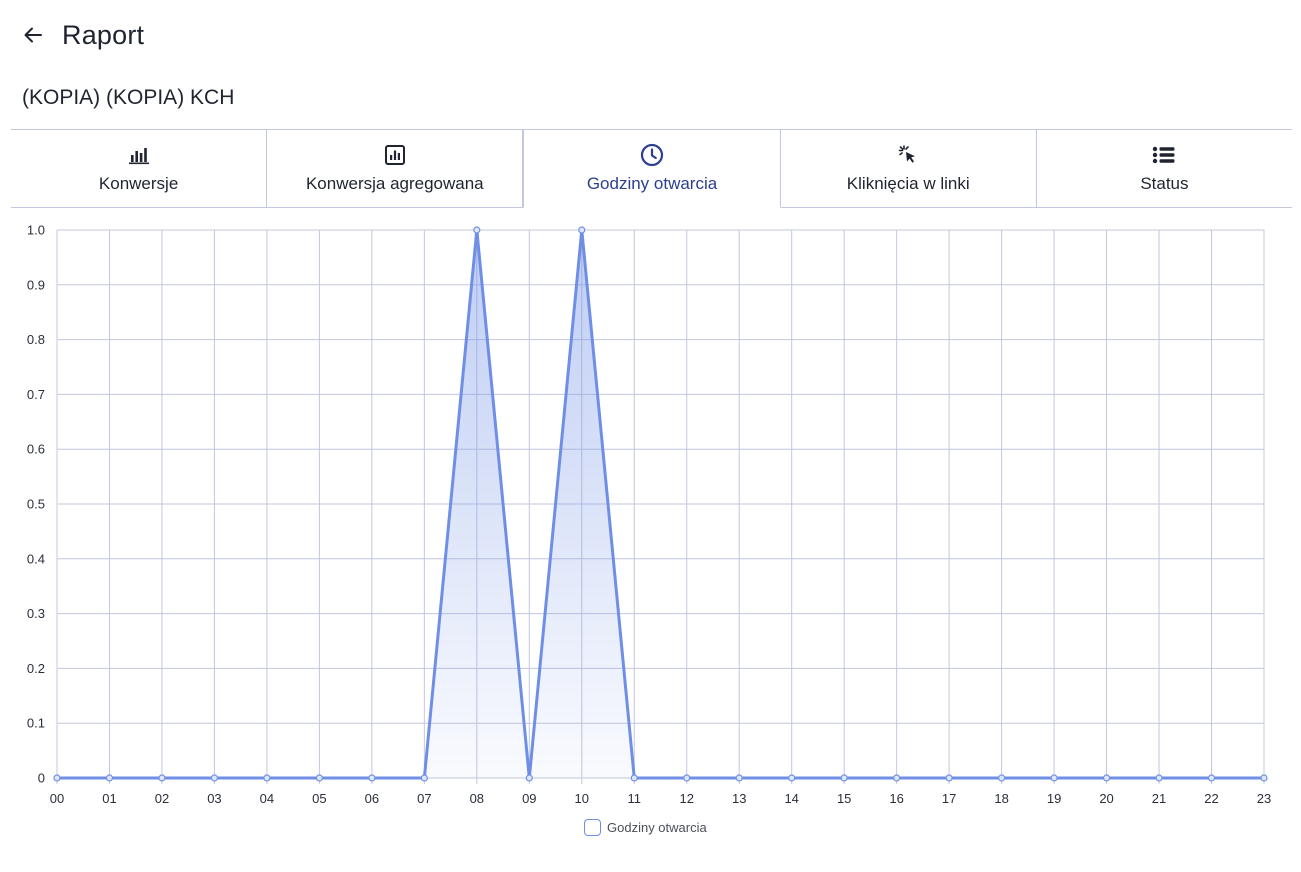  Describe the element at coordinates (109, 798) in the screenshot. I see `x-tick-label: 01` at that location.